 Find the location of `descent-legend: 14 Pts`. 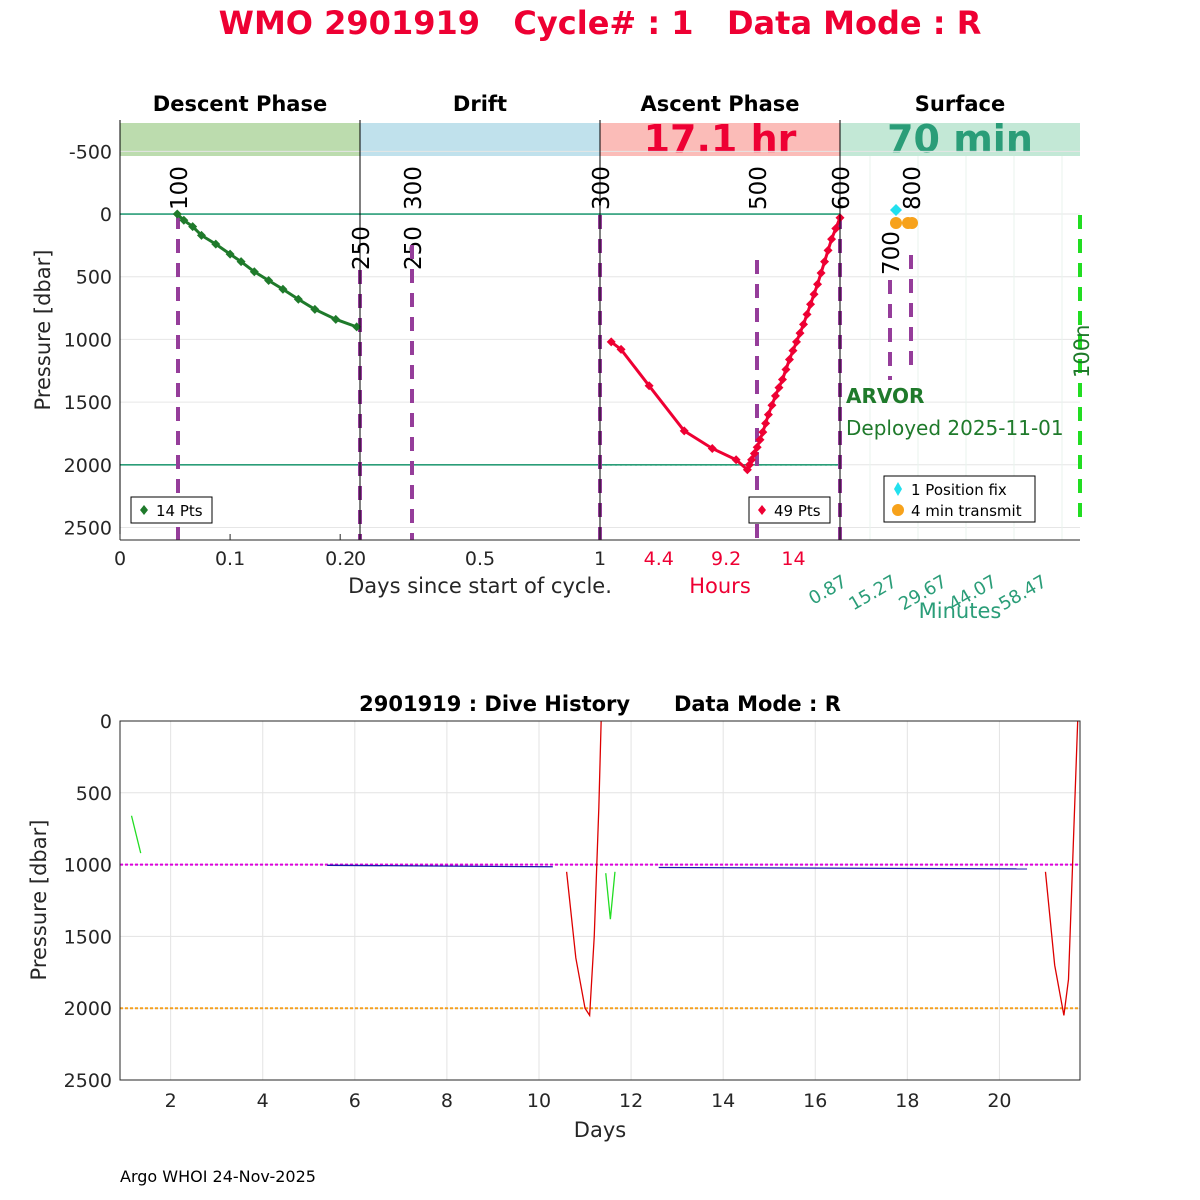

descent-legend: 14 Pts is located at coordinates (171, 510).